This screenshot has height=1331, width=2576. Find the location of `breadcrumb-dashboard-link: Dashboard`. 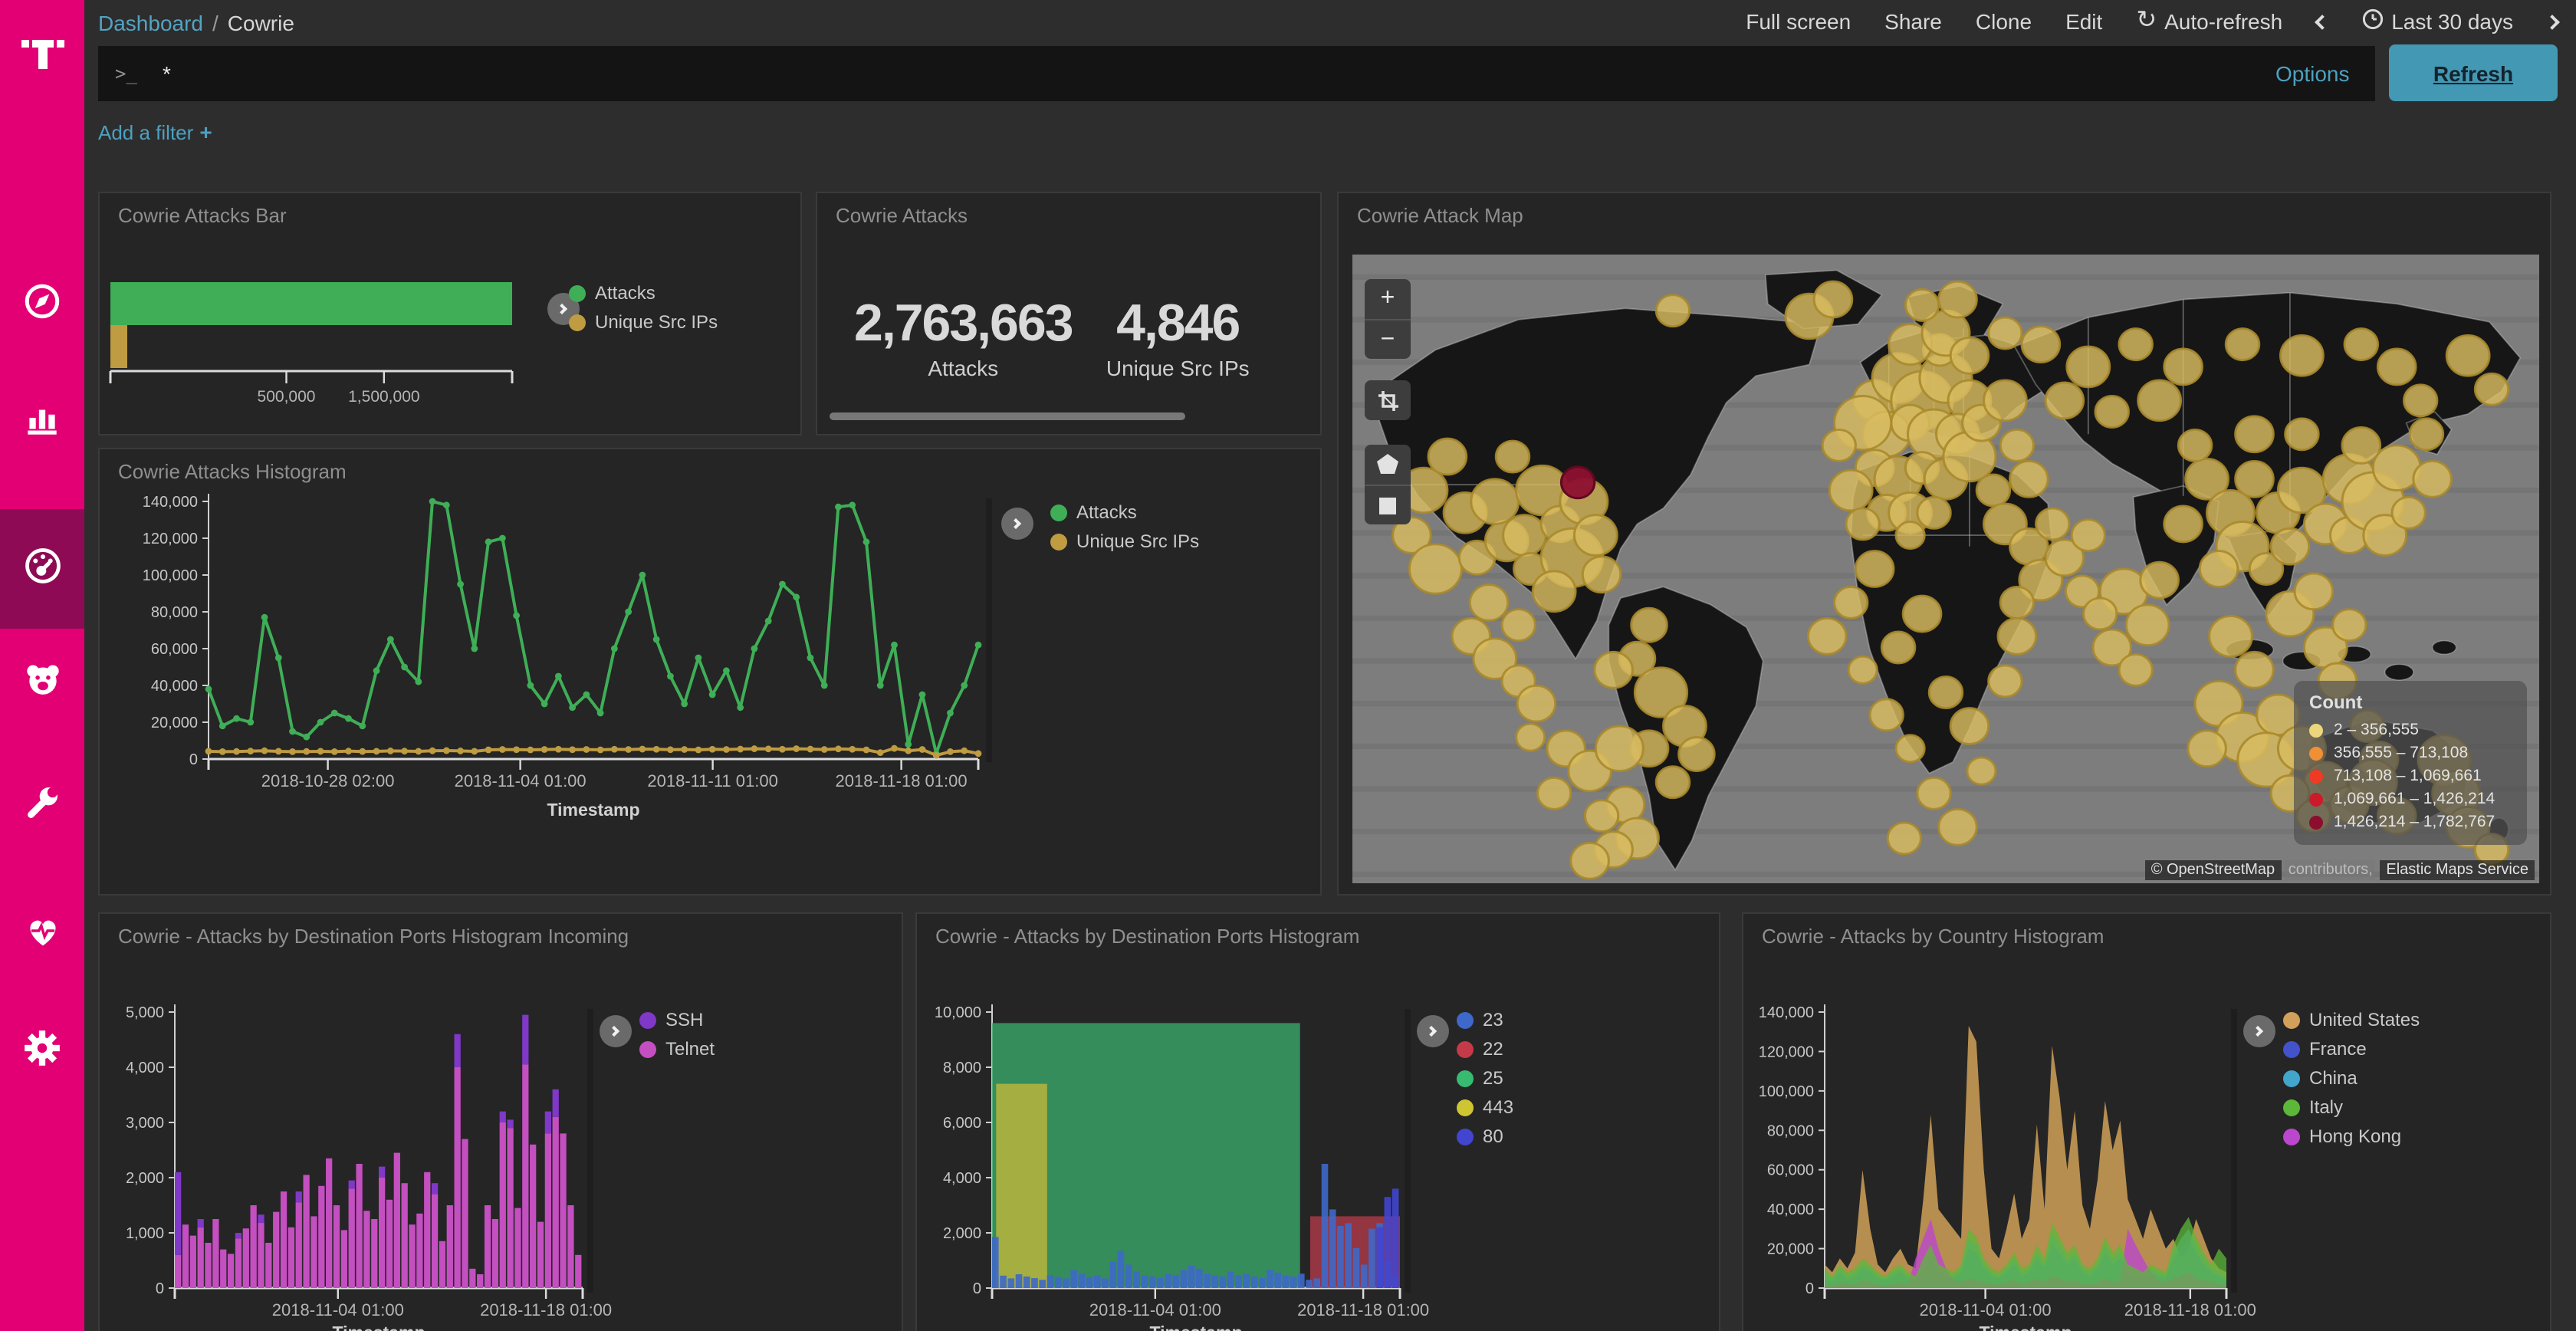

breadcrumb-dashboard-link: Dashboard is located at coordinates (151, 23).